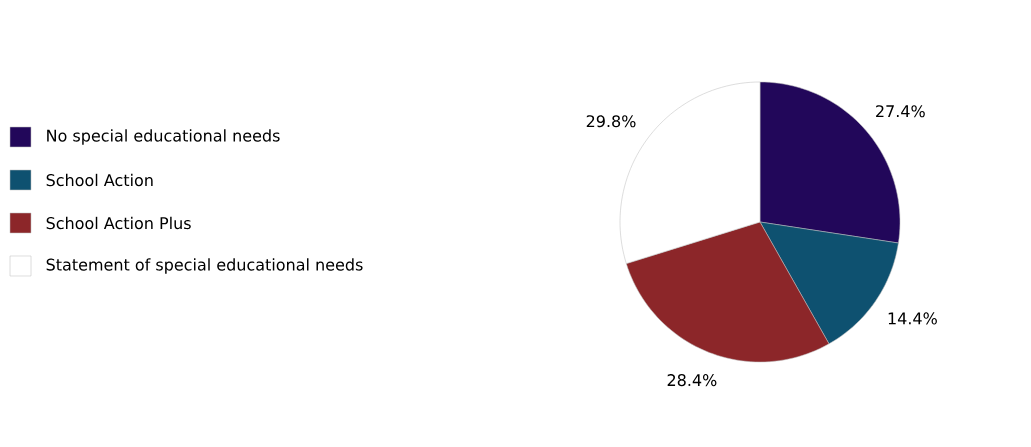 This screenshot has width=1031, height=447. What do you see at coordinates (912, 318) in the screenshot?
I see `data-label: 14.4%` at bounding box center [912, 318].